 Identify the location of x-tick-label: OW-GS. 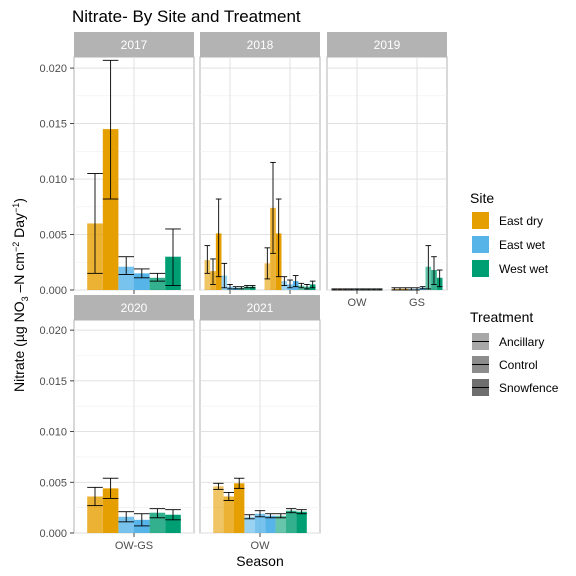
(134, 546).